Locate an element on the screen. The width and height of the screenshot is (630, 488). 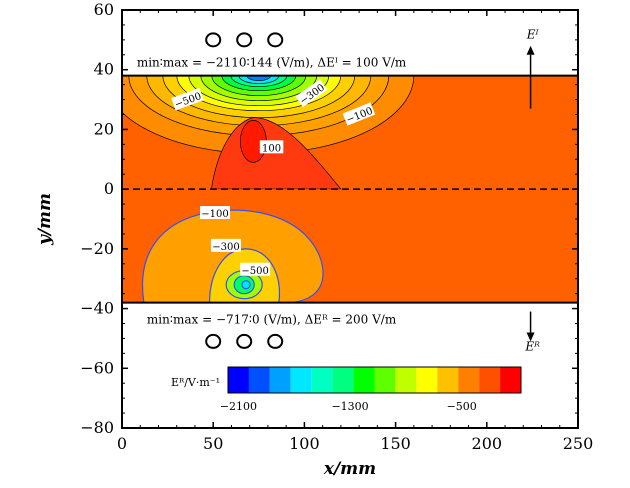
colorbar-tick-0: −2100 is located at coordinates (238, 406).